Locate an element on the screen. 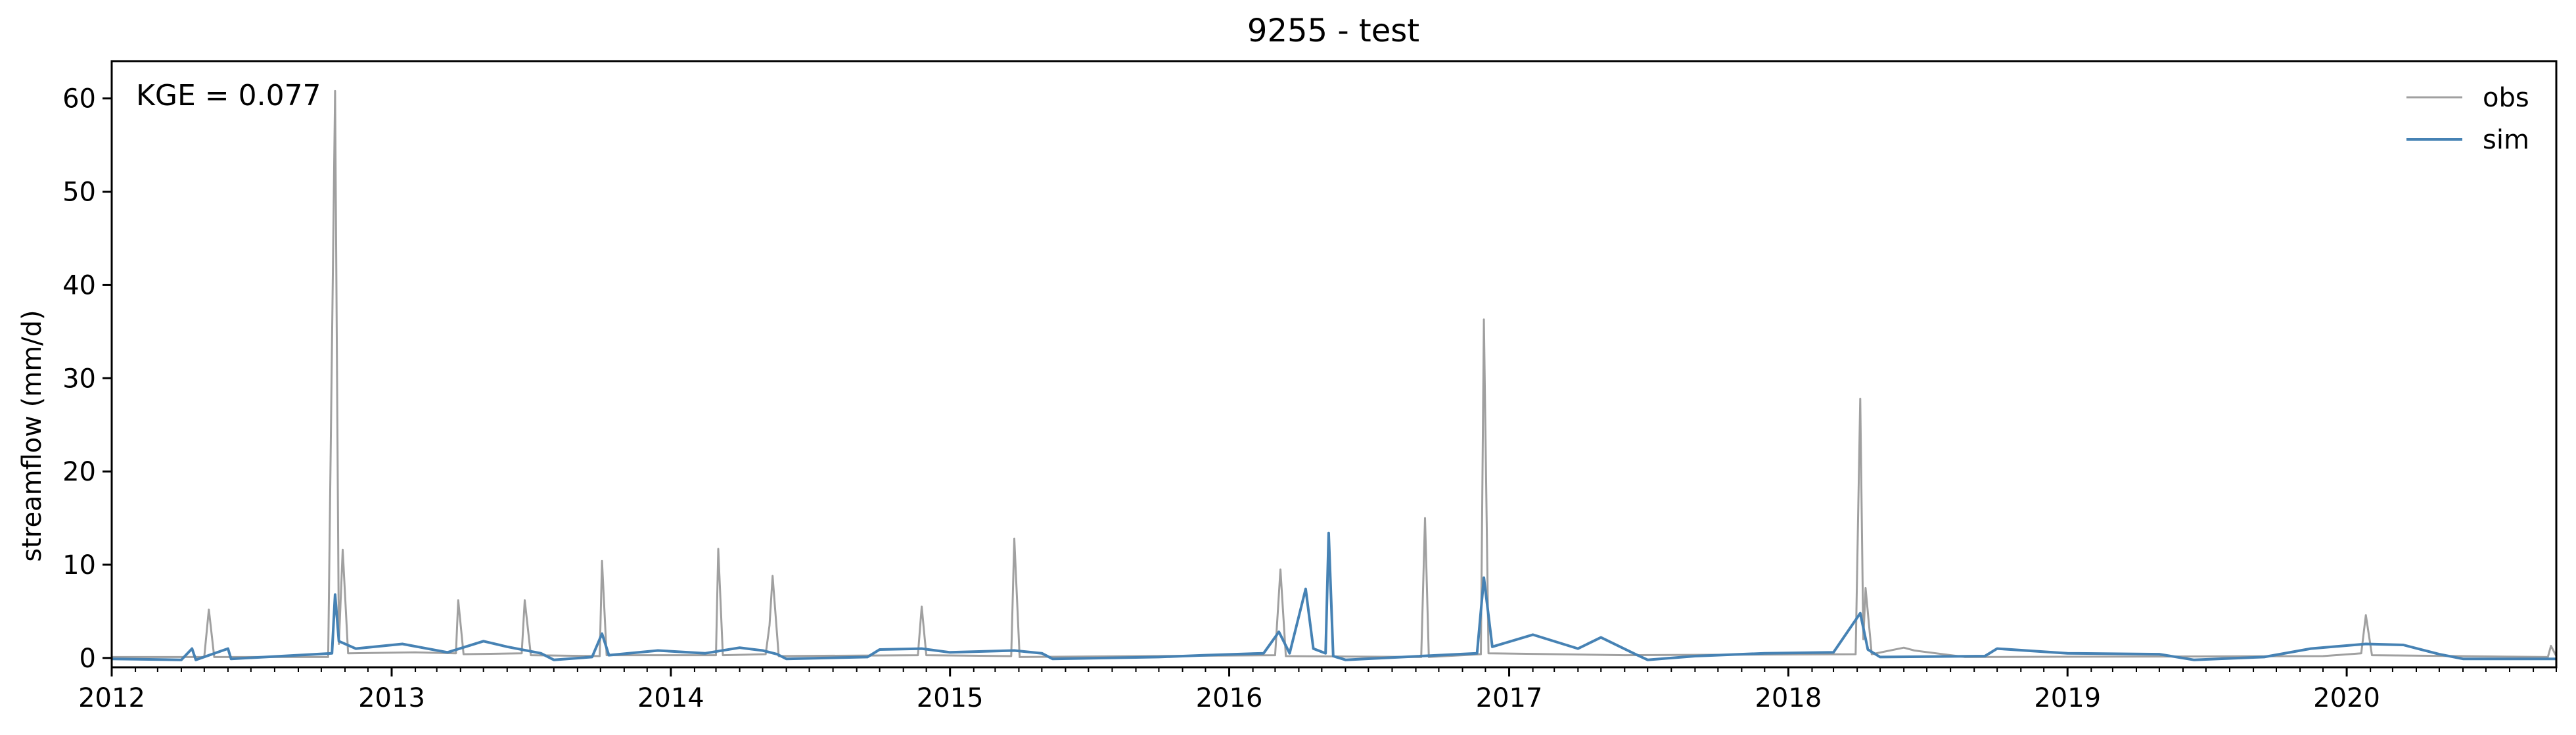  x-tick-label: 2013 is located at coordinates (391, 698).